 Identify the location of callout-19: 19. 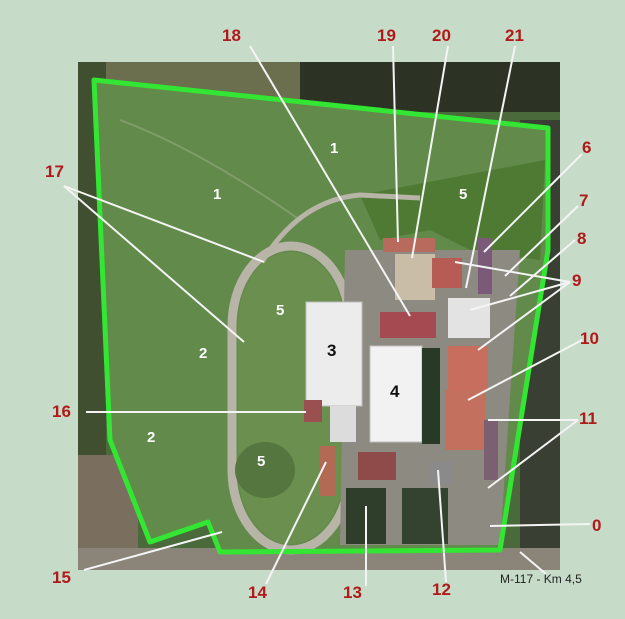
(386, 35).